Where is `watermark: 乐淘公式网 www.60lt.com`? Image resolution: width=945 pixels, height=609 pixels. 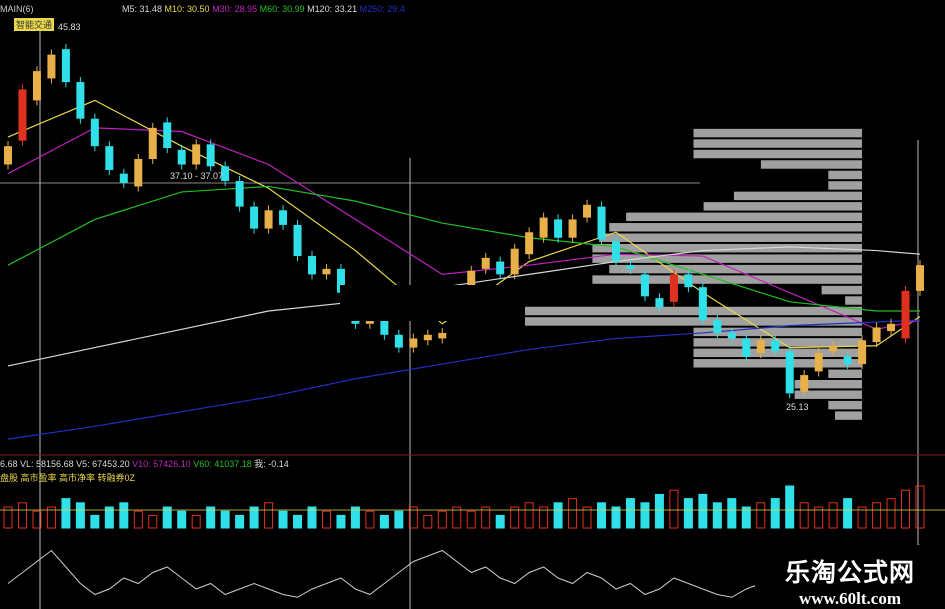 watermark: 乐淘公式网 www.60lt.com is located at coordinates (850, 577).